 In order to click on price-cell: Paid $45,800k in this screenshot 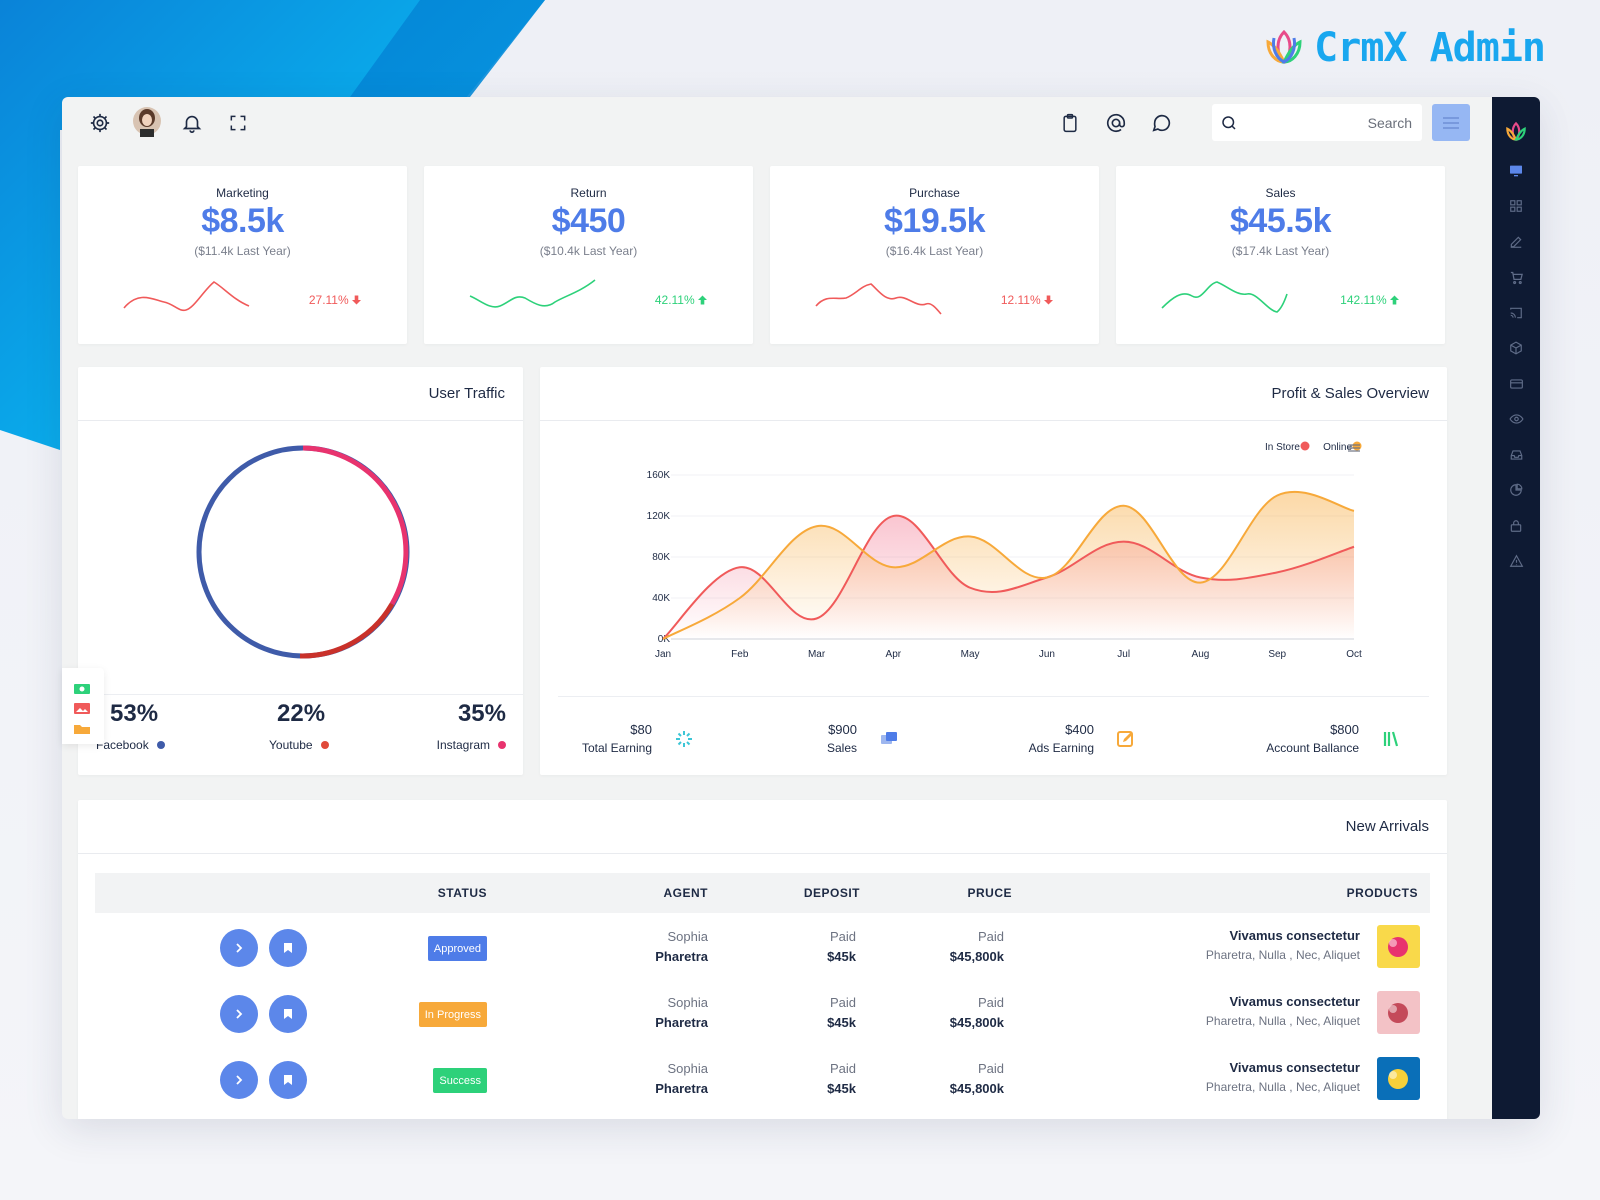, I will do `click(977, 1079)`.